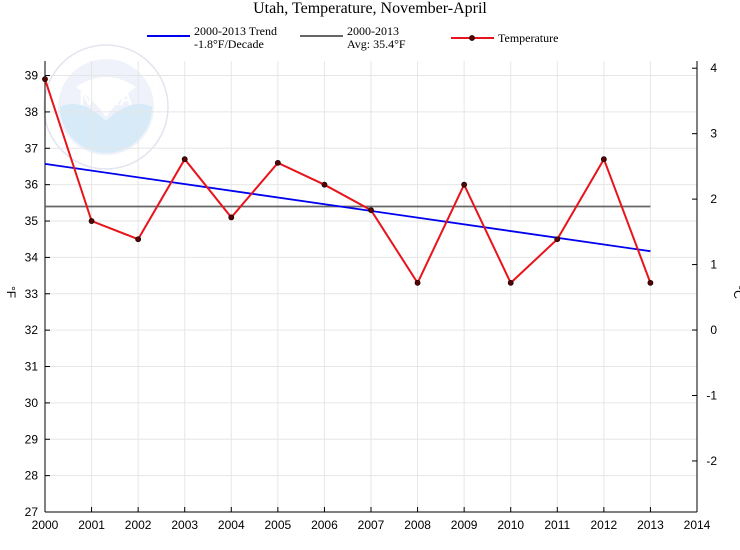 This screenshot has width=740, height=550. What do you see at coordinates (713, 330) in the screenshot?
I see `y-tick-label-right: 0` at bounding box center [713, 330].